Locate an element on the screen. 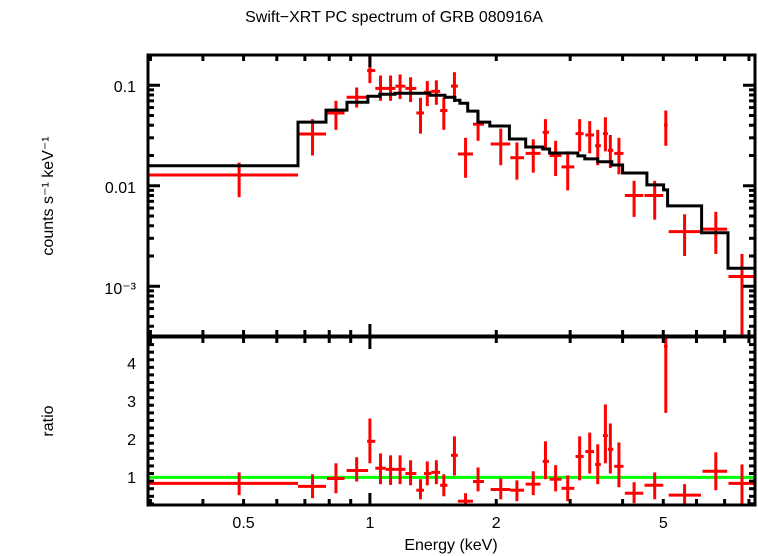  y-tick-label-0.01: 0.01 is located at coordinates (120, 188).